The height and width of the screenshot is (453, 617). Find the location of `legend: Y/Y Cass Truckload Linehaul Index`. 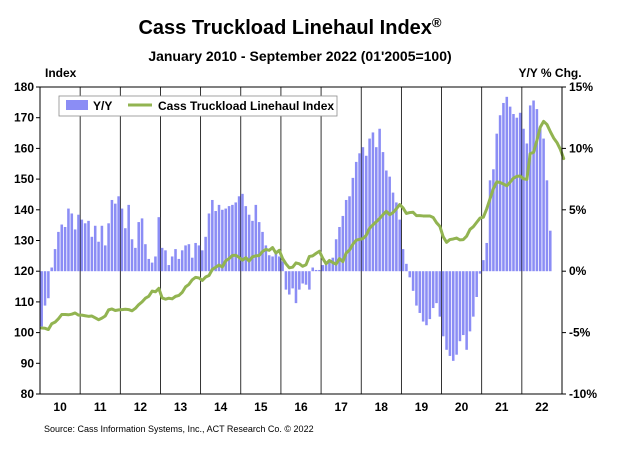

legend: Y/Y Cass Truckload Linehaul Index is located at coordinates (198, 106).